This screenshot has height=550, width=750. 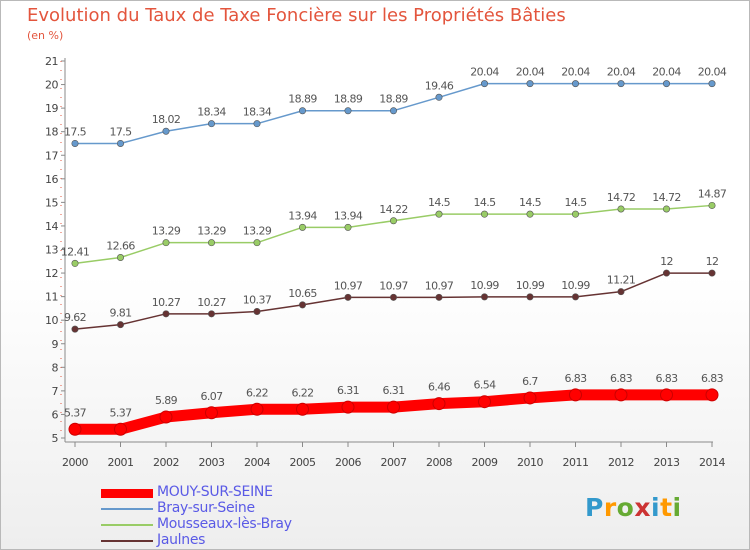 What do you see at coordinates (642, 507) in the screenshot?
I see `logo-letter: x` at bounding box center [642, 507].